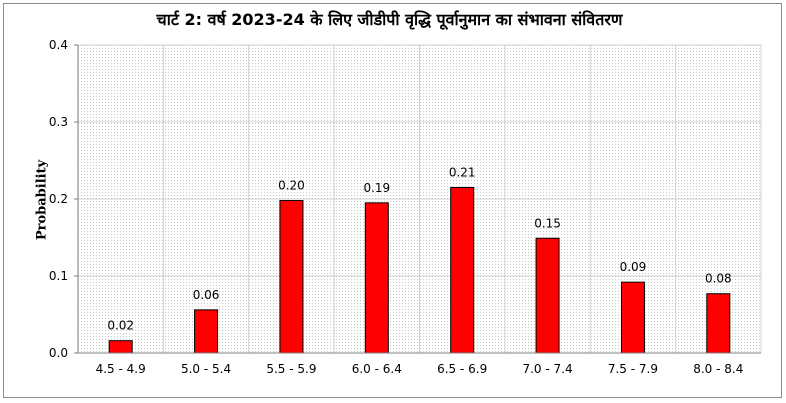 This screenshot has height=403, width=786. What do you see at coordinates (291, 369) in the screenshot?
I see `x-tick-label: 5.5 - 5.9` at bounding box center [291, 369].